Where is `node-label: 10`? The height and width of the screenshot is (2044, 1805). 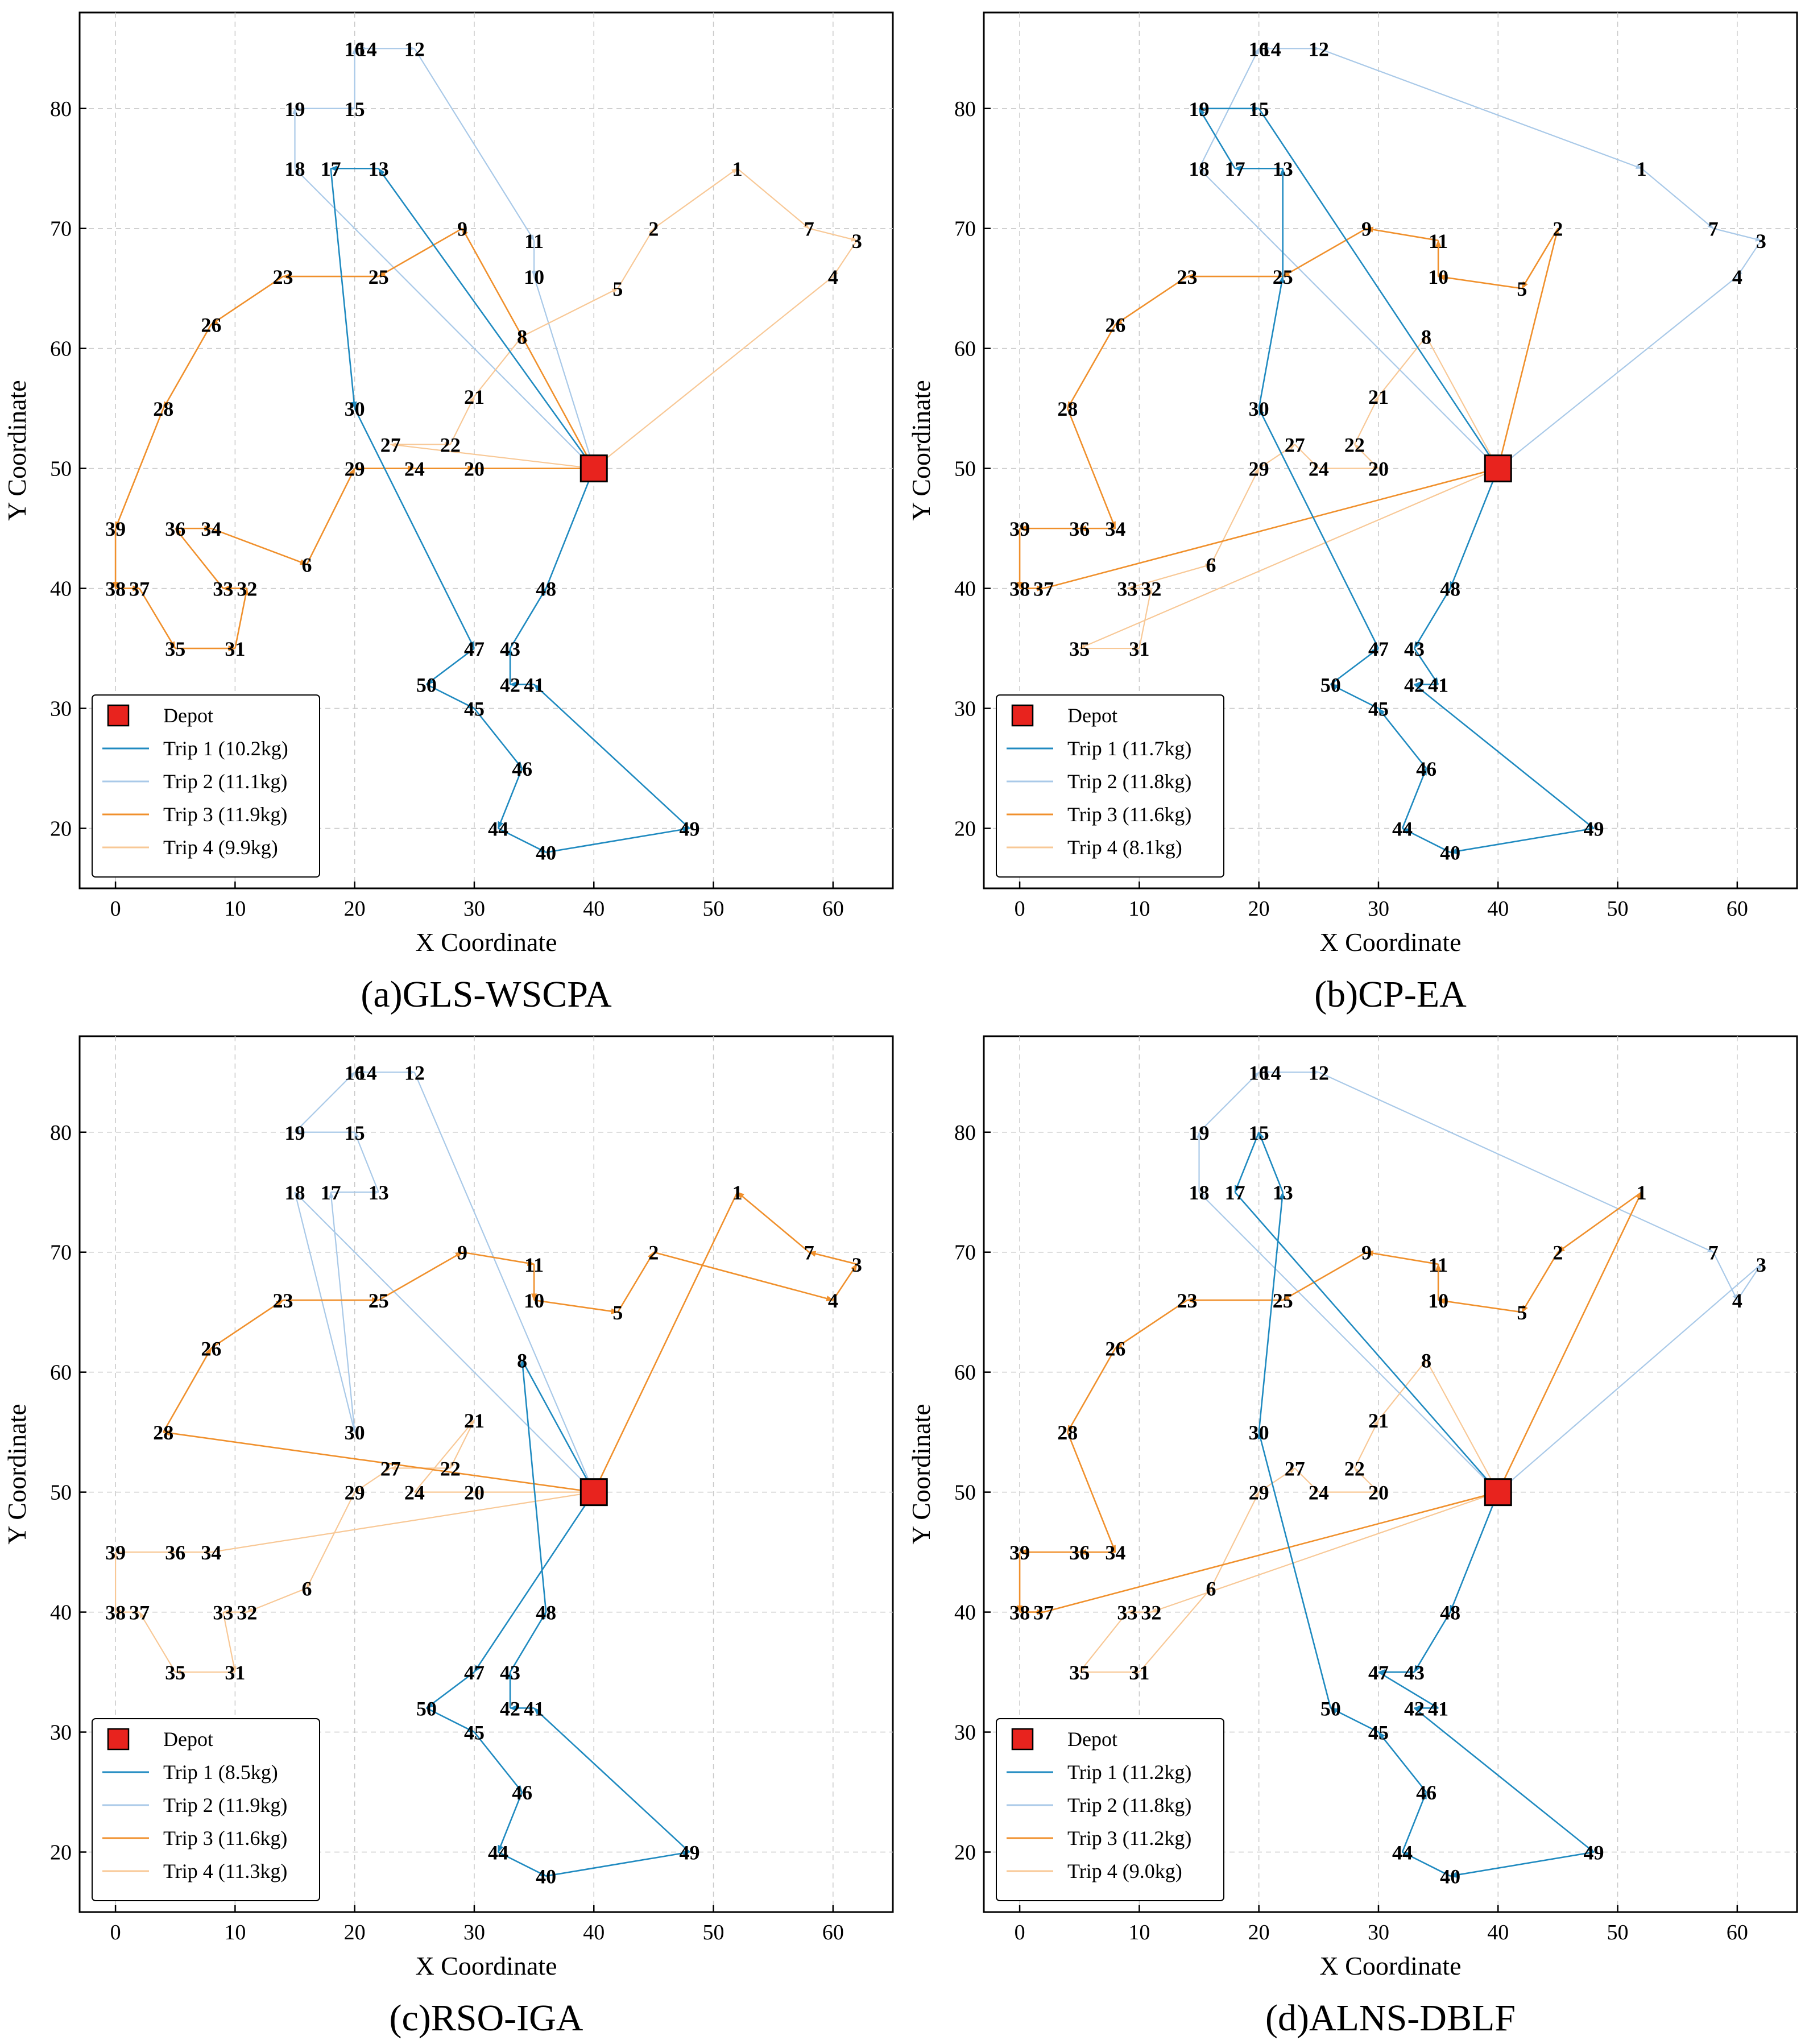 node-label: 10 is located at coordinates (1438, 1300).